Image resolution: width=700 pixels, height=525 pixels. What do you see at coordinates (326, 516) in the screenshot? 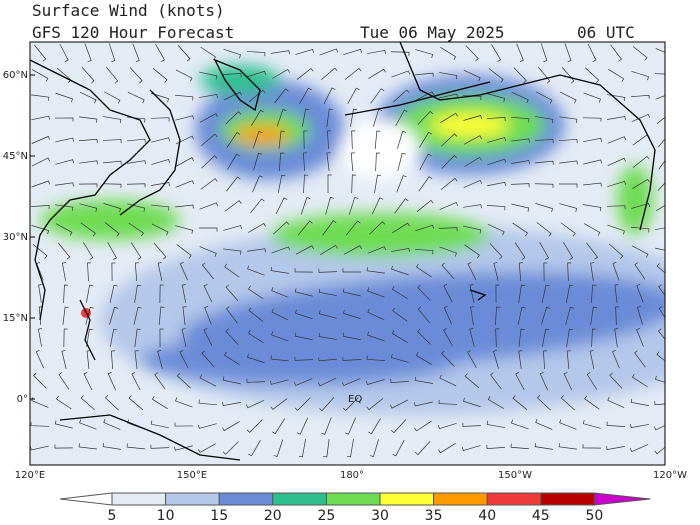
I see `colorbar-label: 25` at bounding box center [326, 516].